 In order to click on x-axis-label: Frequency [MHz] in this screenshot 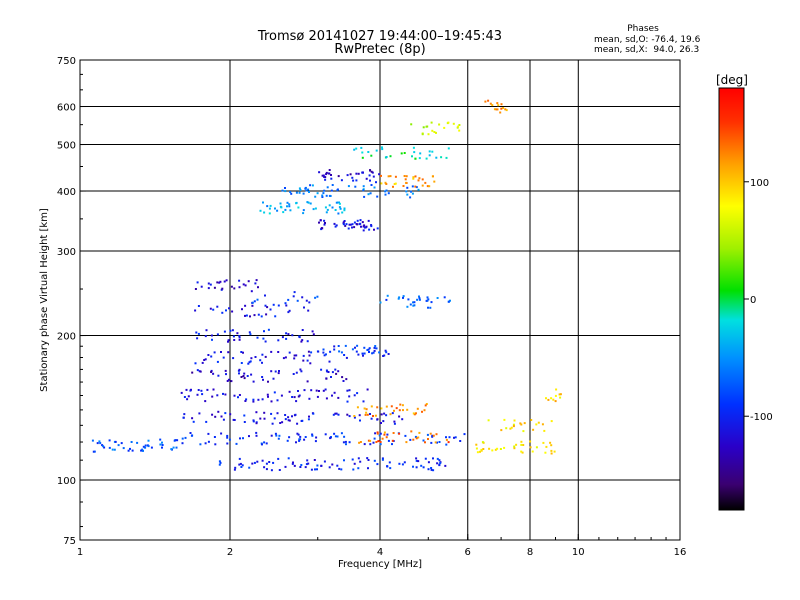, I will do `click(380, 564)`.